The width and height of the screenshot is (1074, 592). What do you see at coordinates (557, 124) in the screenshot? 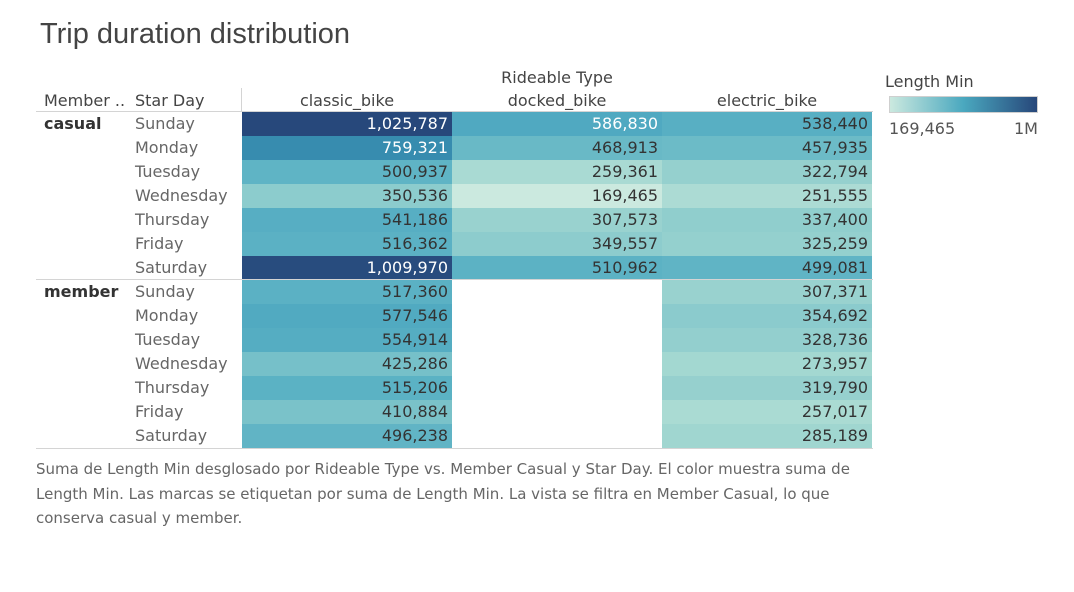
I see `heatmap-cell: 586,830` at bounding box center [557, 124].